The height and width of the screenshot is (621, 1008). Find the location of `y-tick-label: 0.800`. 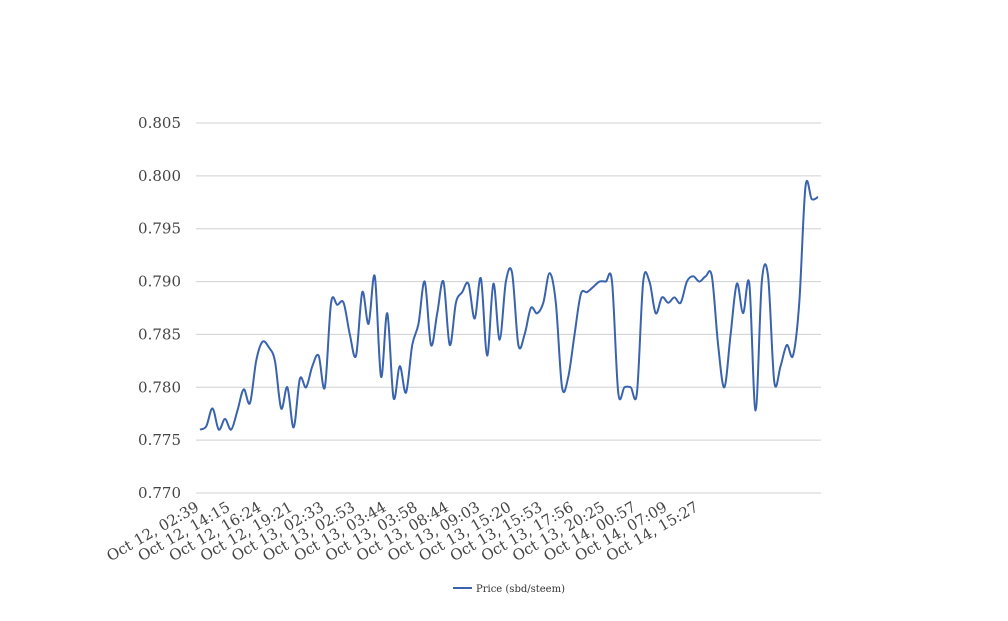

y-tick-label: 0.800 is located at coordinates (159, 176).